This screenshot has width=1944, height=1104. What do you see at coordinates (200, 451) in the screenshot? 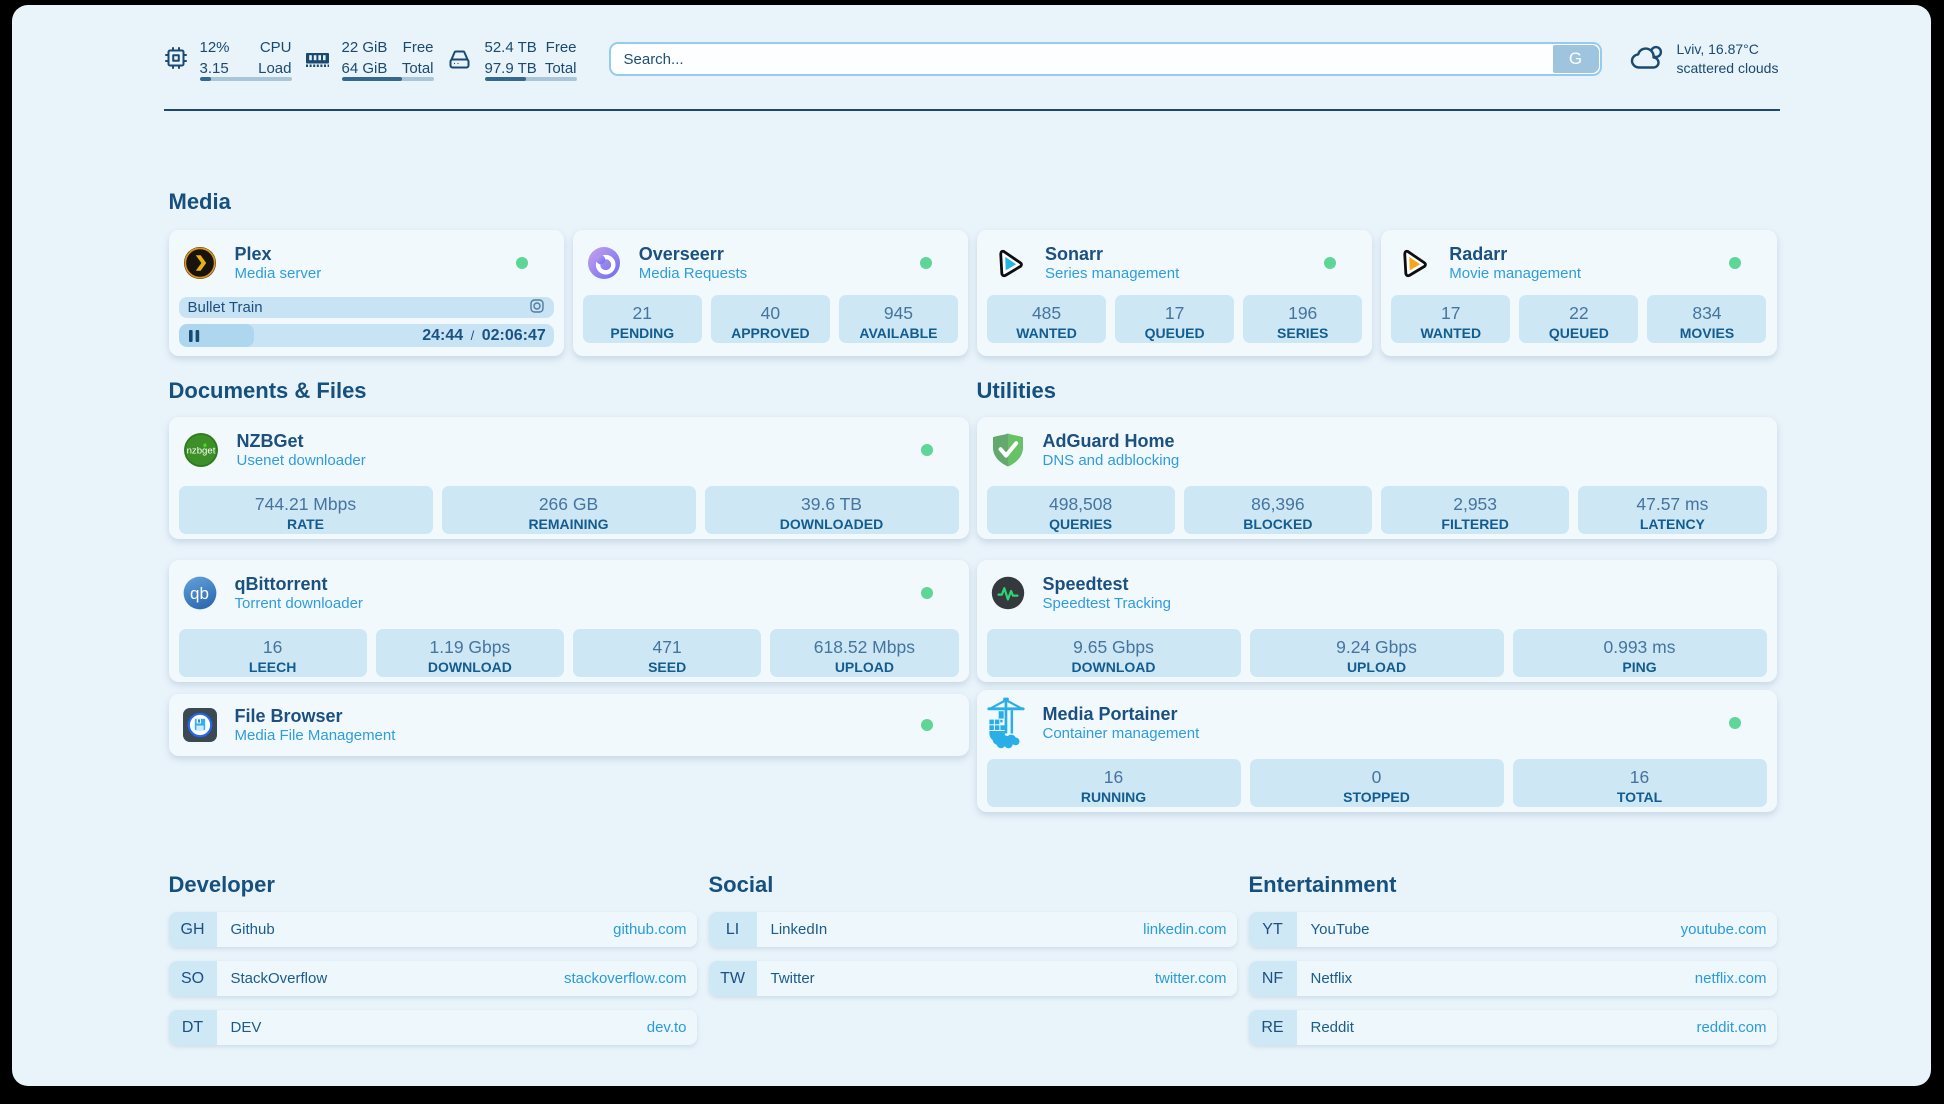
I see `svg-text: nzbget` at bounding box center [200, 451].